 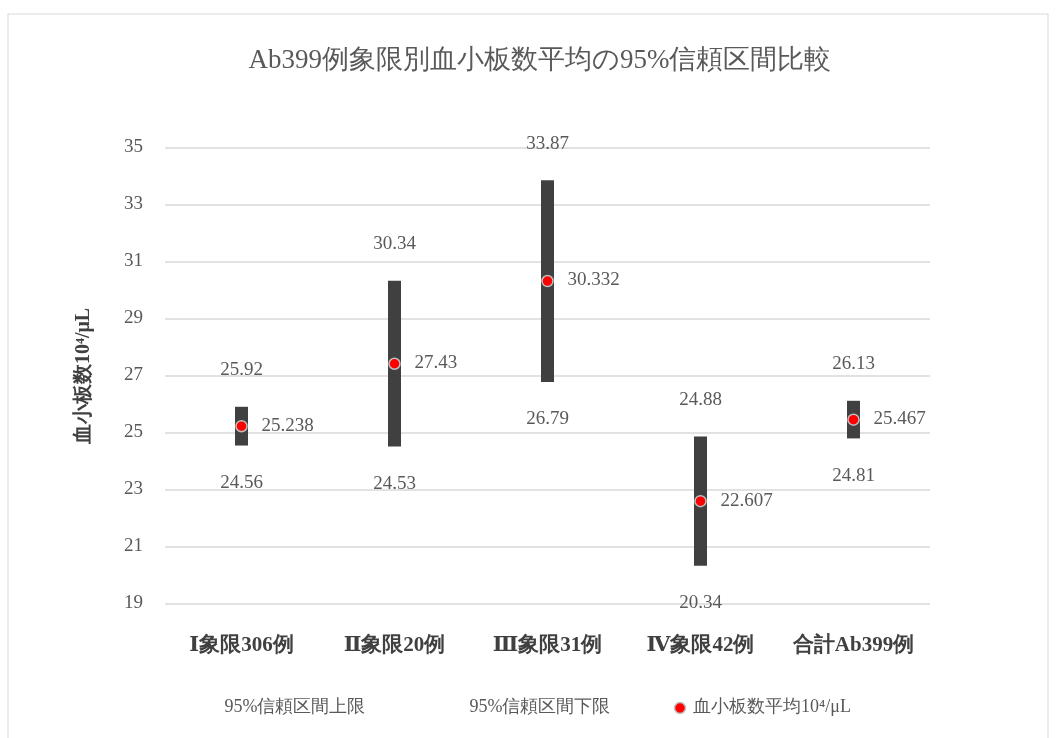 I want to click on x-tick-label: Ⅲ象限31例, so click(x=547, y=643).